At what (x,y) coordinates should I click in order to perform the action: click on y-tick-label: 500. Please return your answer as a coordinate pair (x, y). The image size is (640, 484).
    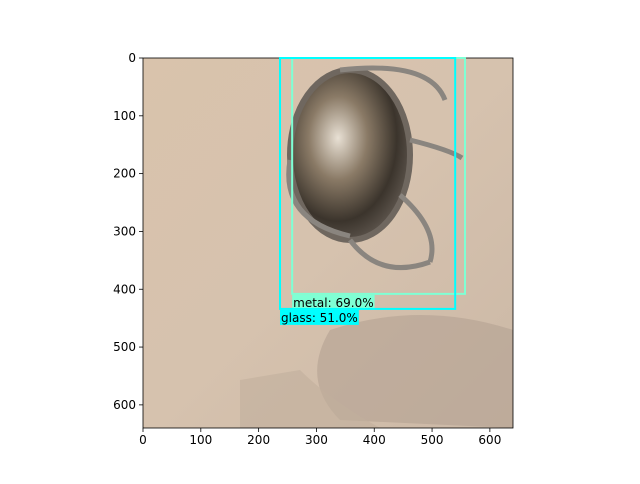
    Looking at the image, I should click on (124, 347).